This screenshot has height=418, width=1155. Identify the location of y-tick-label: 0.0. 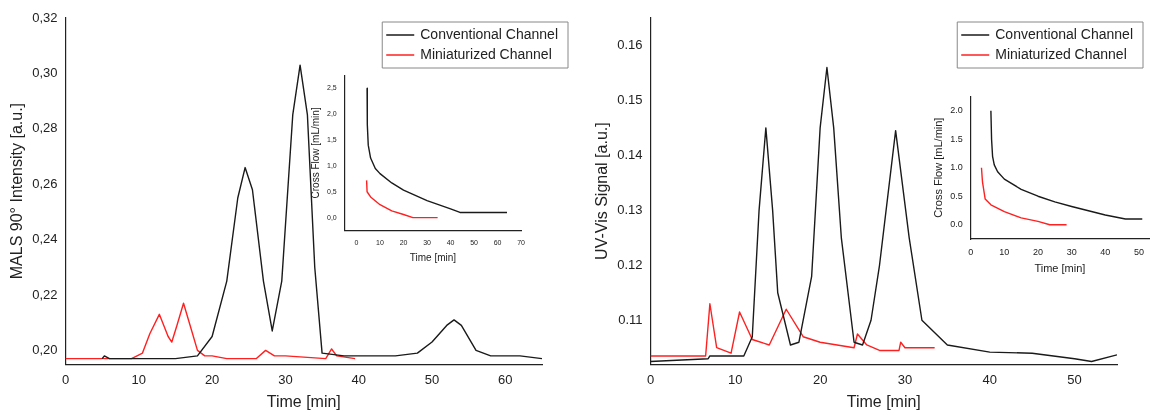
(956, 224).